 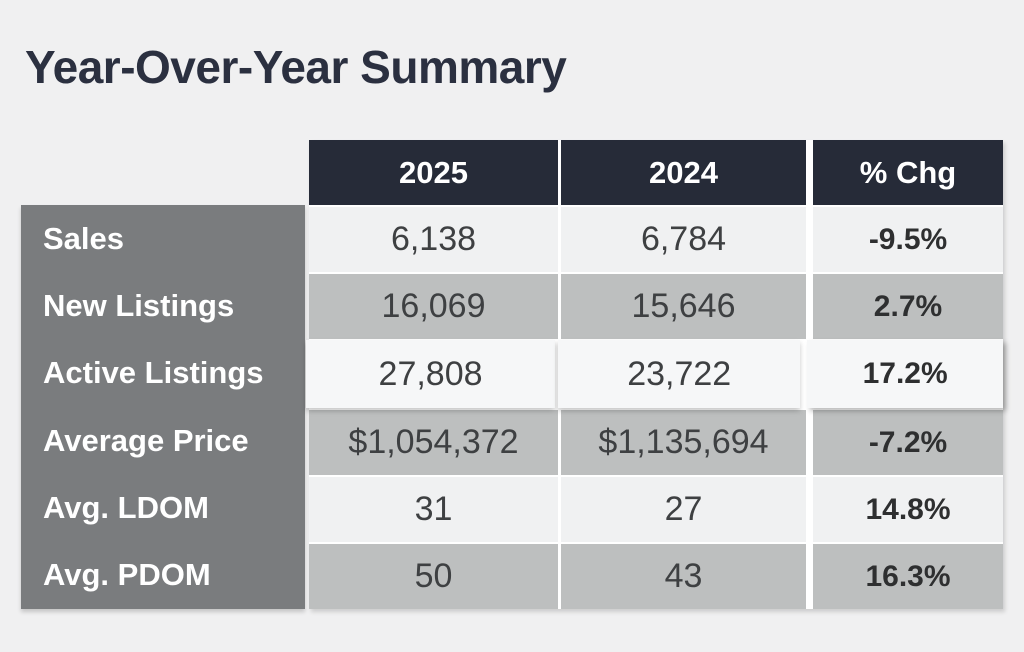 I want to click on cell-active-listings-2025: 27,808, so click(x=431, y=374).